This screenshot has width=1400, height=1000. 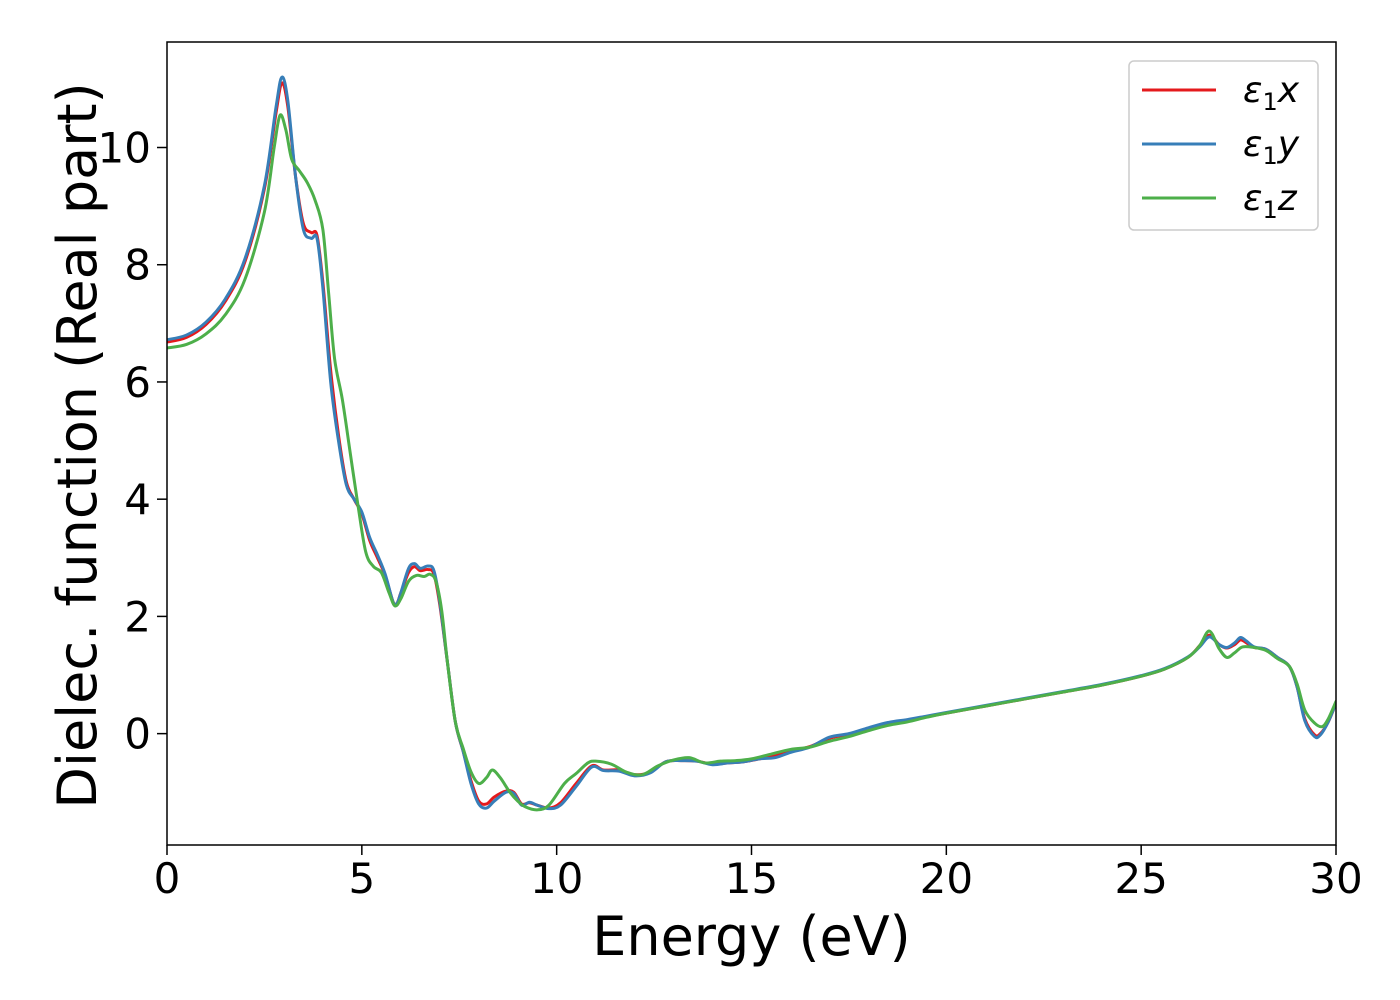 What do you see at coordinates (751, 878) in the screenshot?
I see `x-tick-label: 15` at bounding box center [751, 878].